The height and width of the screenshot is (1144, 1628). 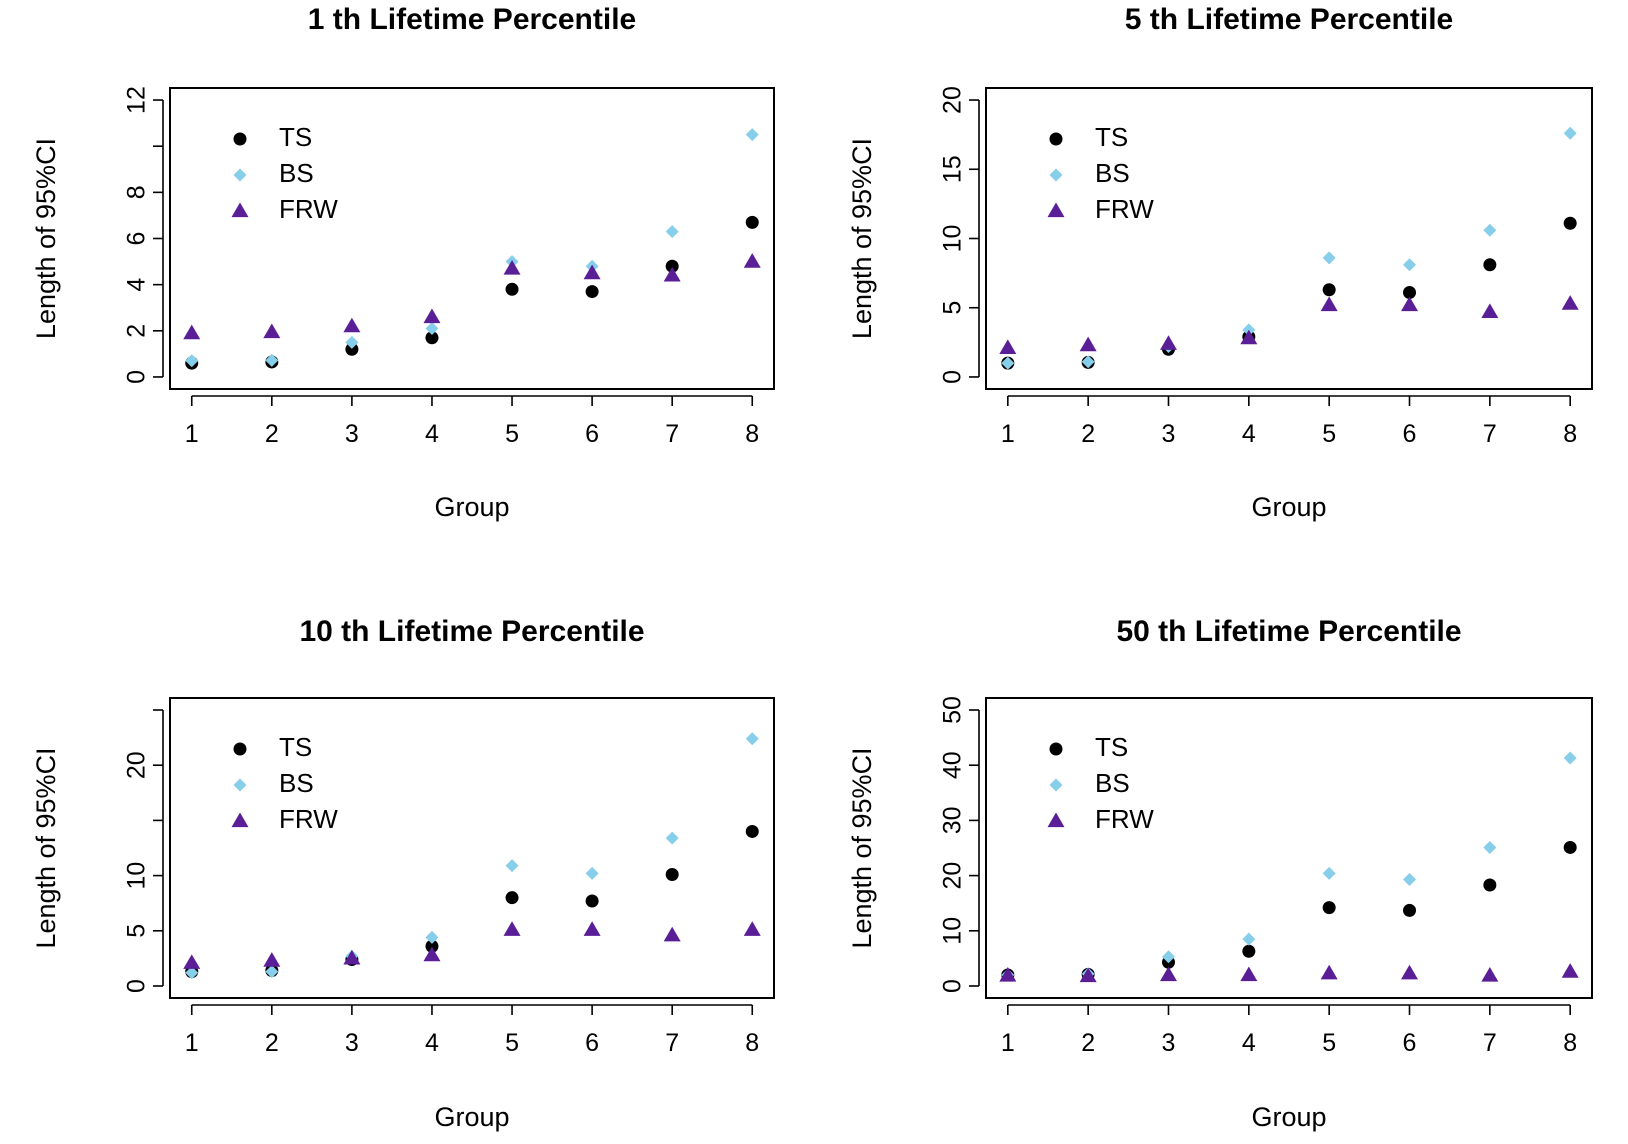 I want to click on y-tick-label: 8, so click(x=137, y=192).